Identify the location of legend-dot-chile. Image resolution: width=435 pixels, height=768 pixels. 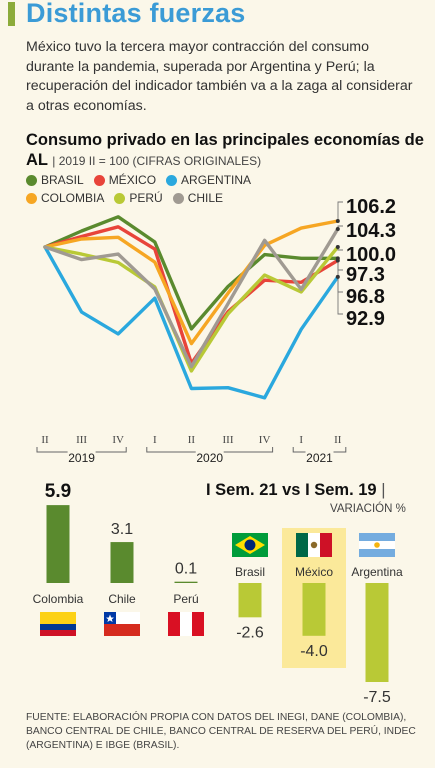
(178, 198).